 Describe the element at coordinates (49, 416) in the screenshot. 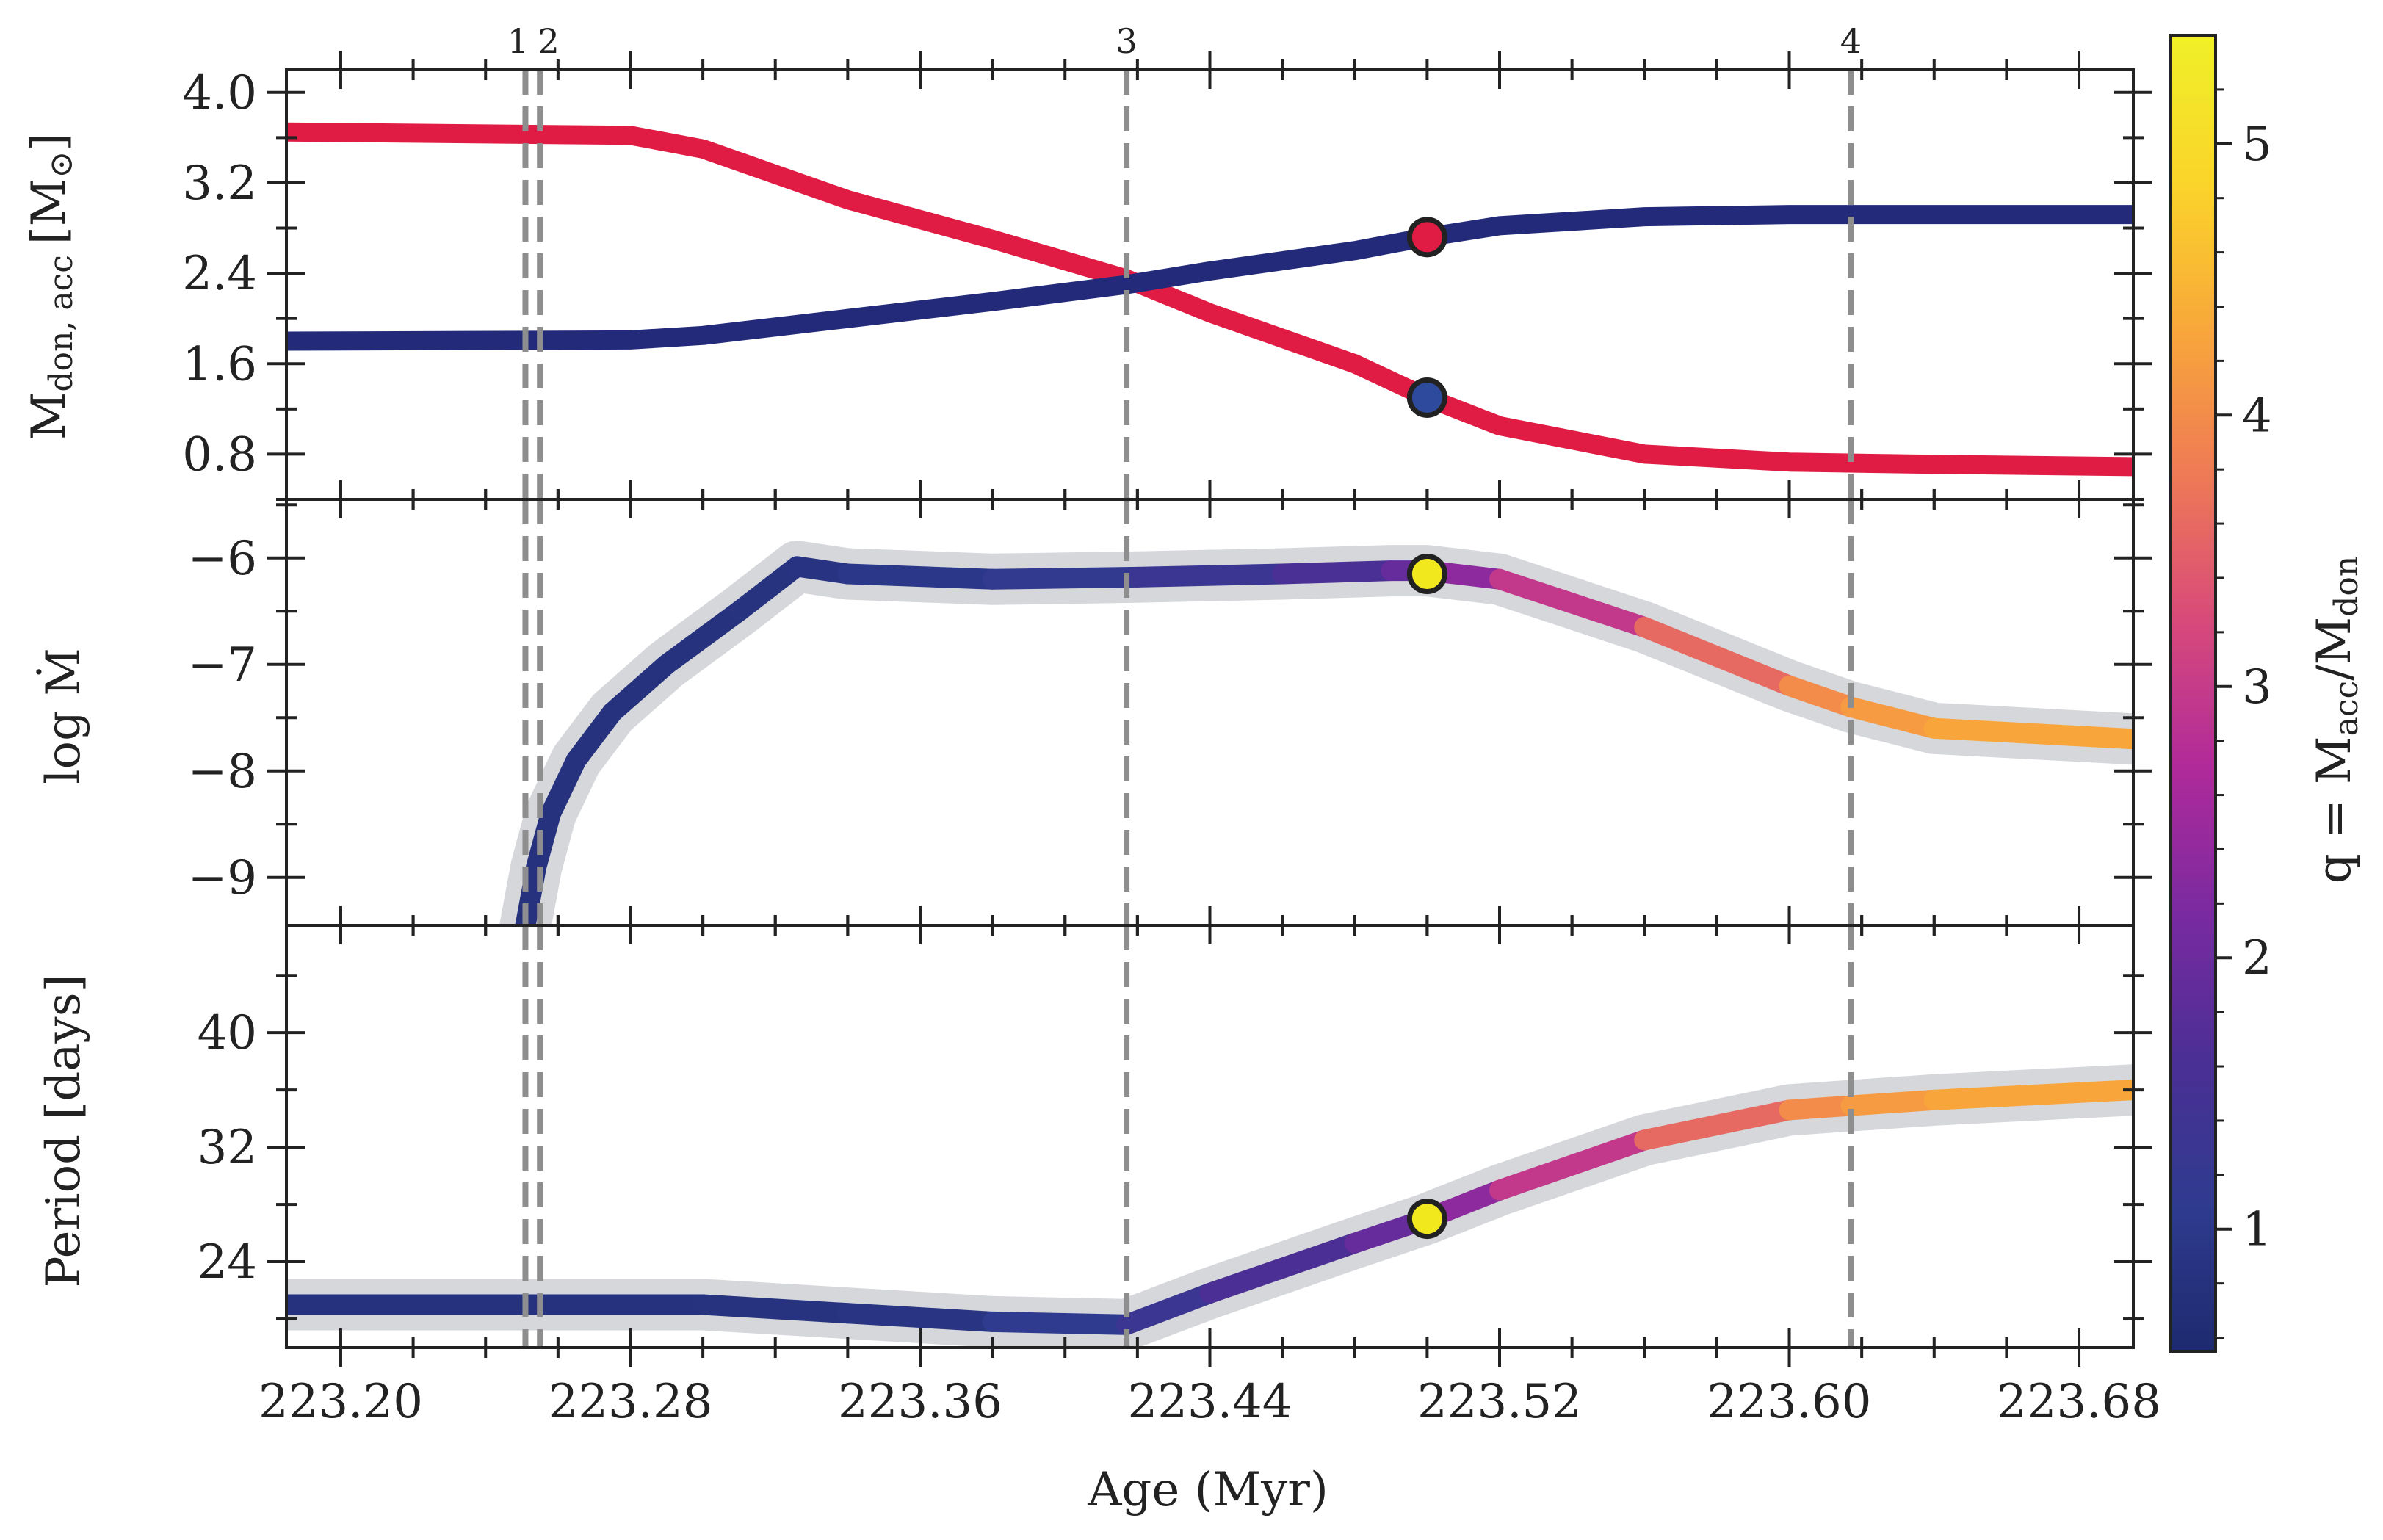

I see `y-label-mass-m: M` at that location.